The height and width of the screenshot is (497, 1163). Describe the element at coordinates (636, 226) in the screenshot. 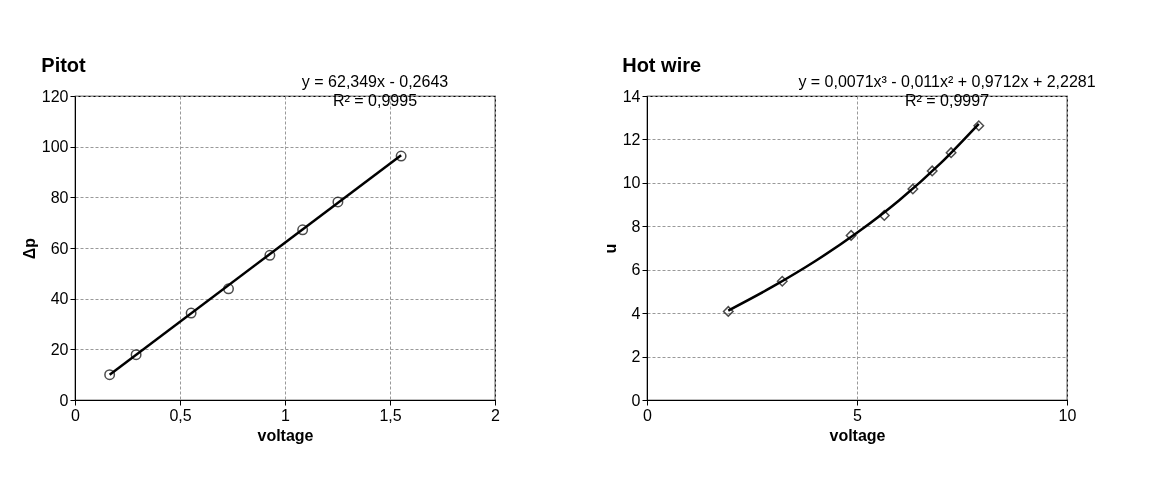

I see `y-tick-label: 8` at that location.